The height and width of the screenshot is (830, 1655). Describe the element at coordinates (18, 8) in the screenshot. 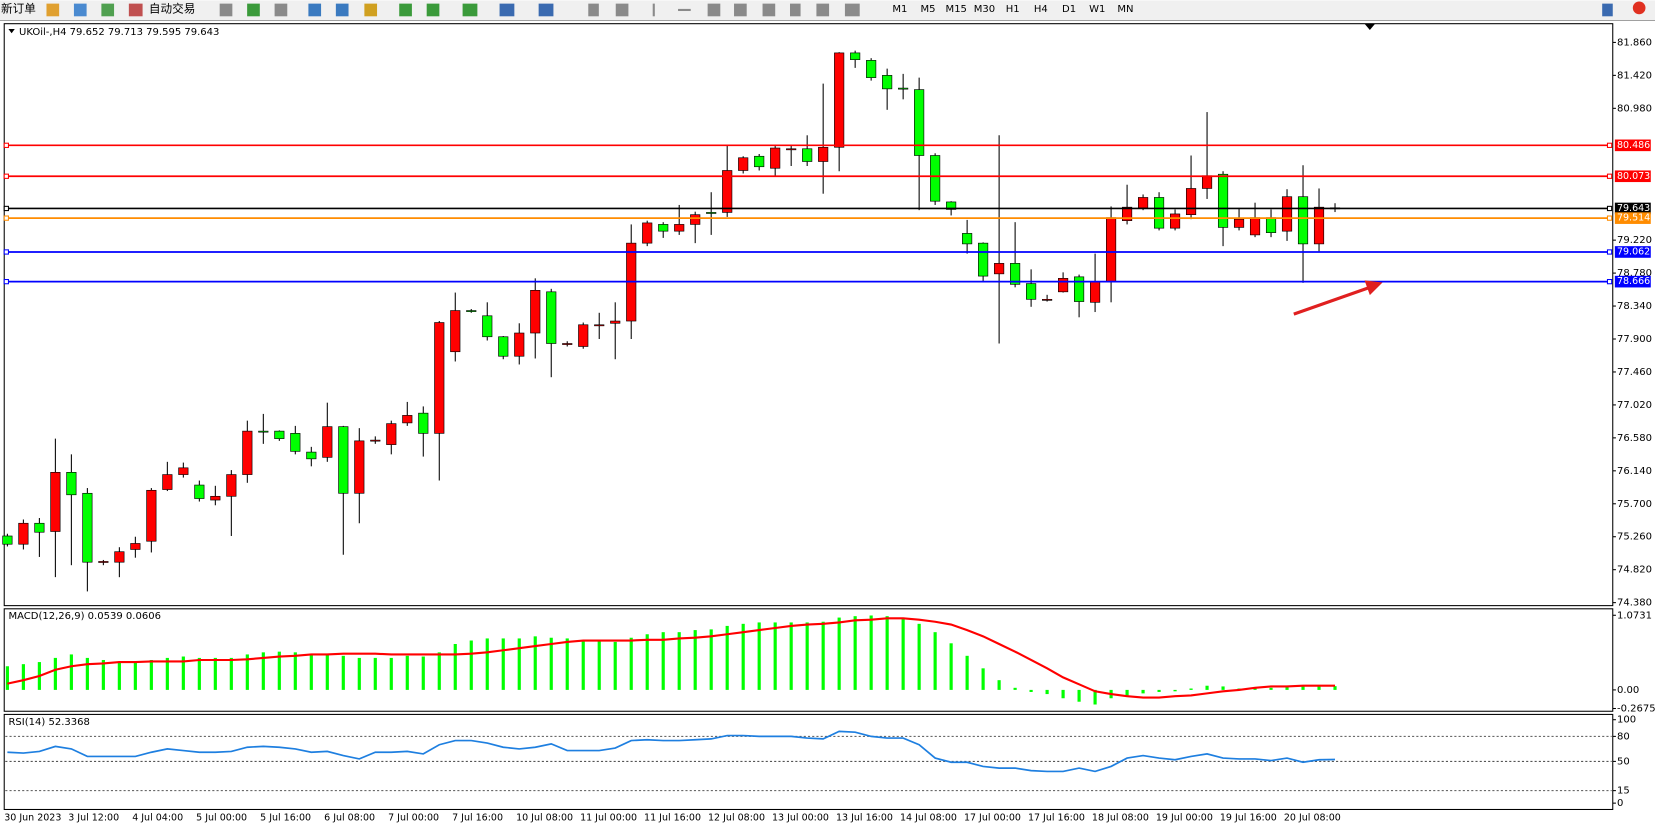

I see `toolbar-button: 新订单` at that location.